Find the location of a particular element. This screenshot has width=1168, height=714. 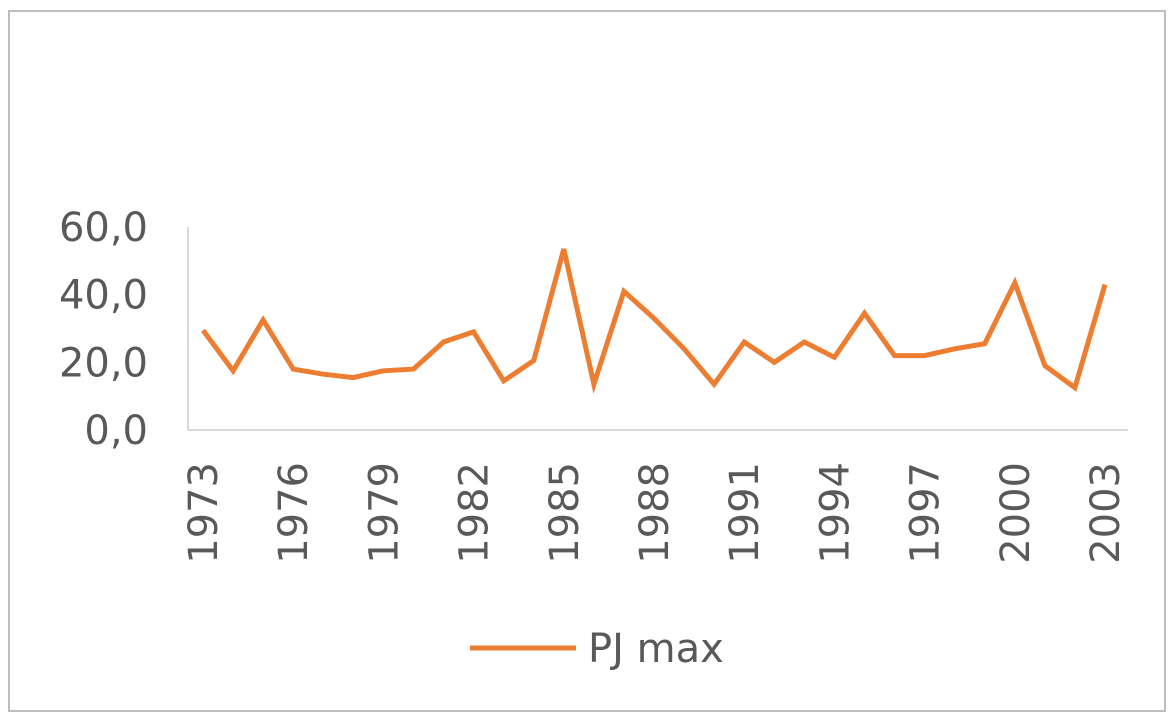

x-tick-label: 1982 is located at coordinates (475, 513).